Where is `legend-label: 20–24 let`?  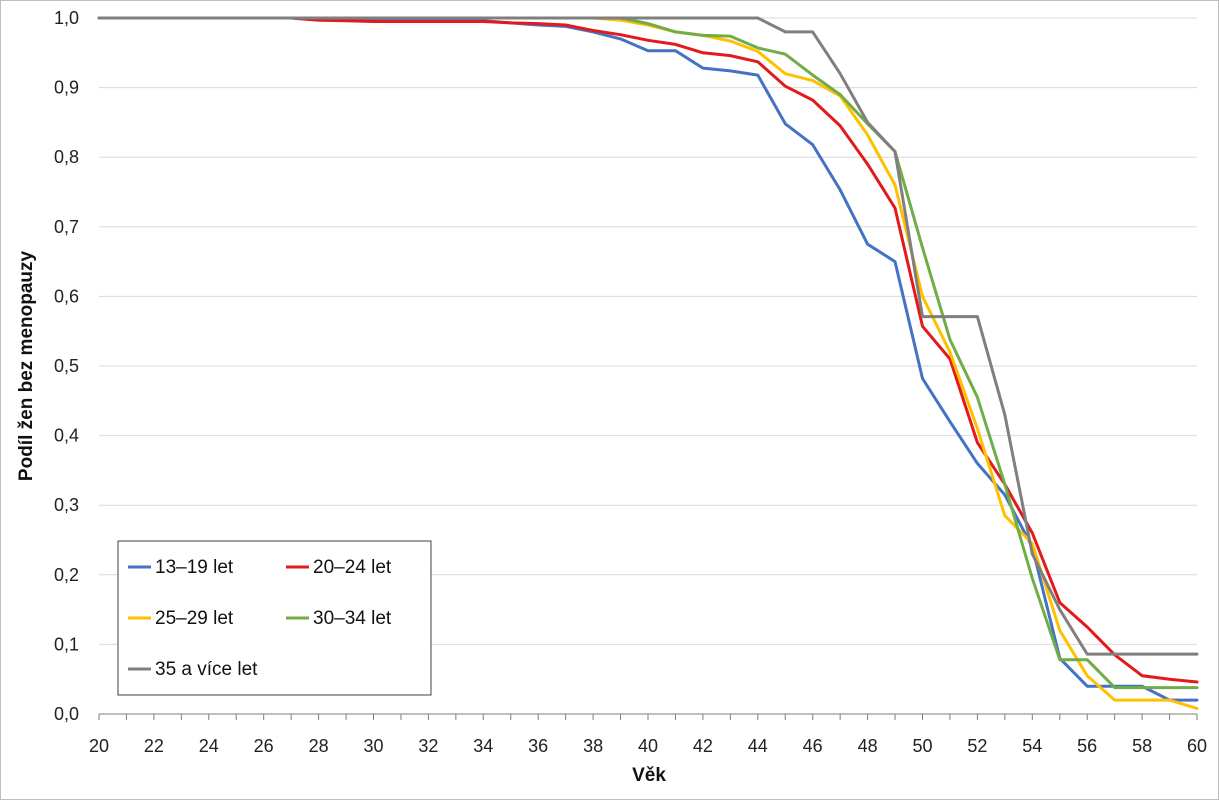
legend-label: 20–24 let is located at coordinates (352, 567).